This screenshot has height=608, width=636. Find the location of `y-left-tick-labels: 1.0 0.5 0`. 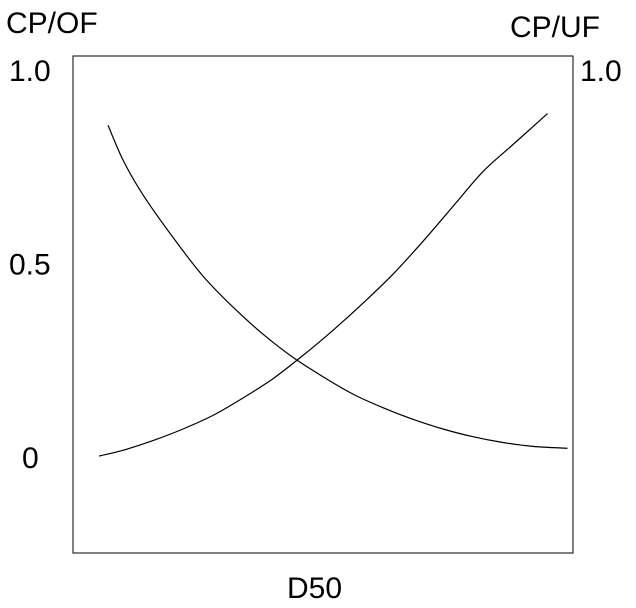

y-left-tick-labels: 1.0 0.5 0 is located at coordinates (30, 265).